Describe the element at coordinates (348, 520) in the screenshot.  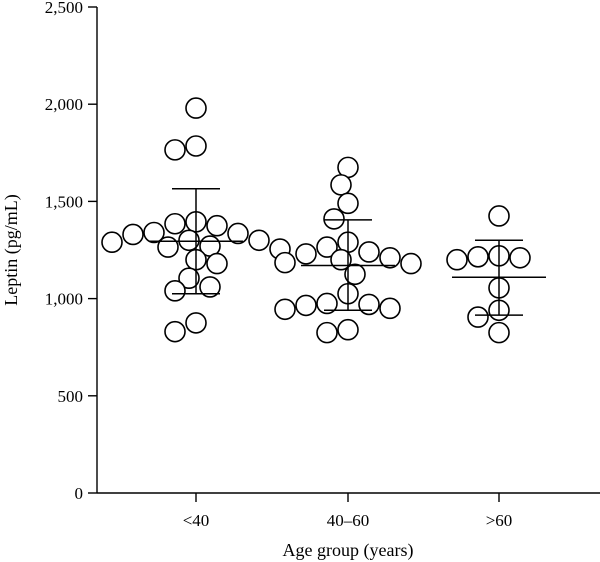
I see `x-tick-label: 40–60` at that location.